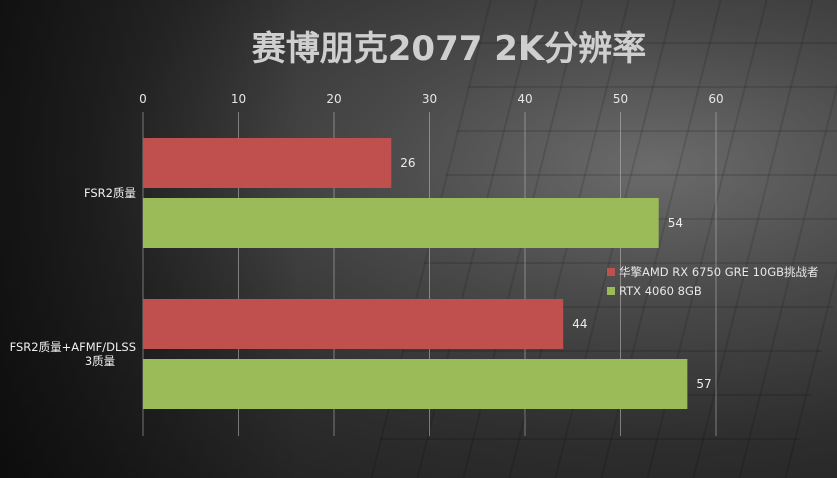  I want to click on x-axis-ticks: 0 10 20 30 40 50 60, so click(431, 99).